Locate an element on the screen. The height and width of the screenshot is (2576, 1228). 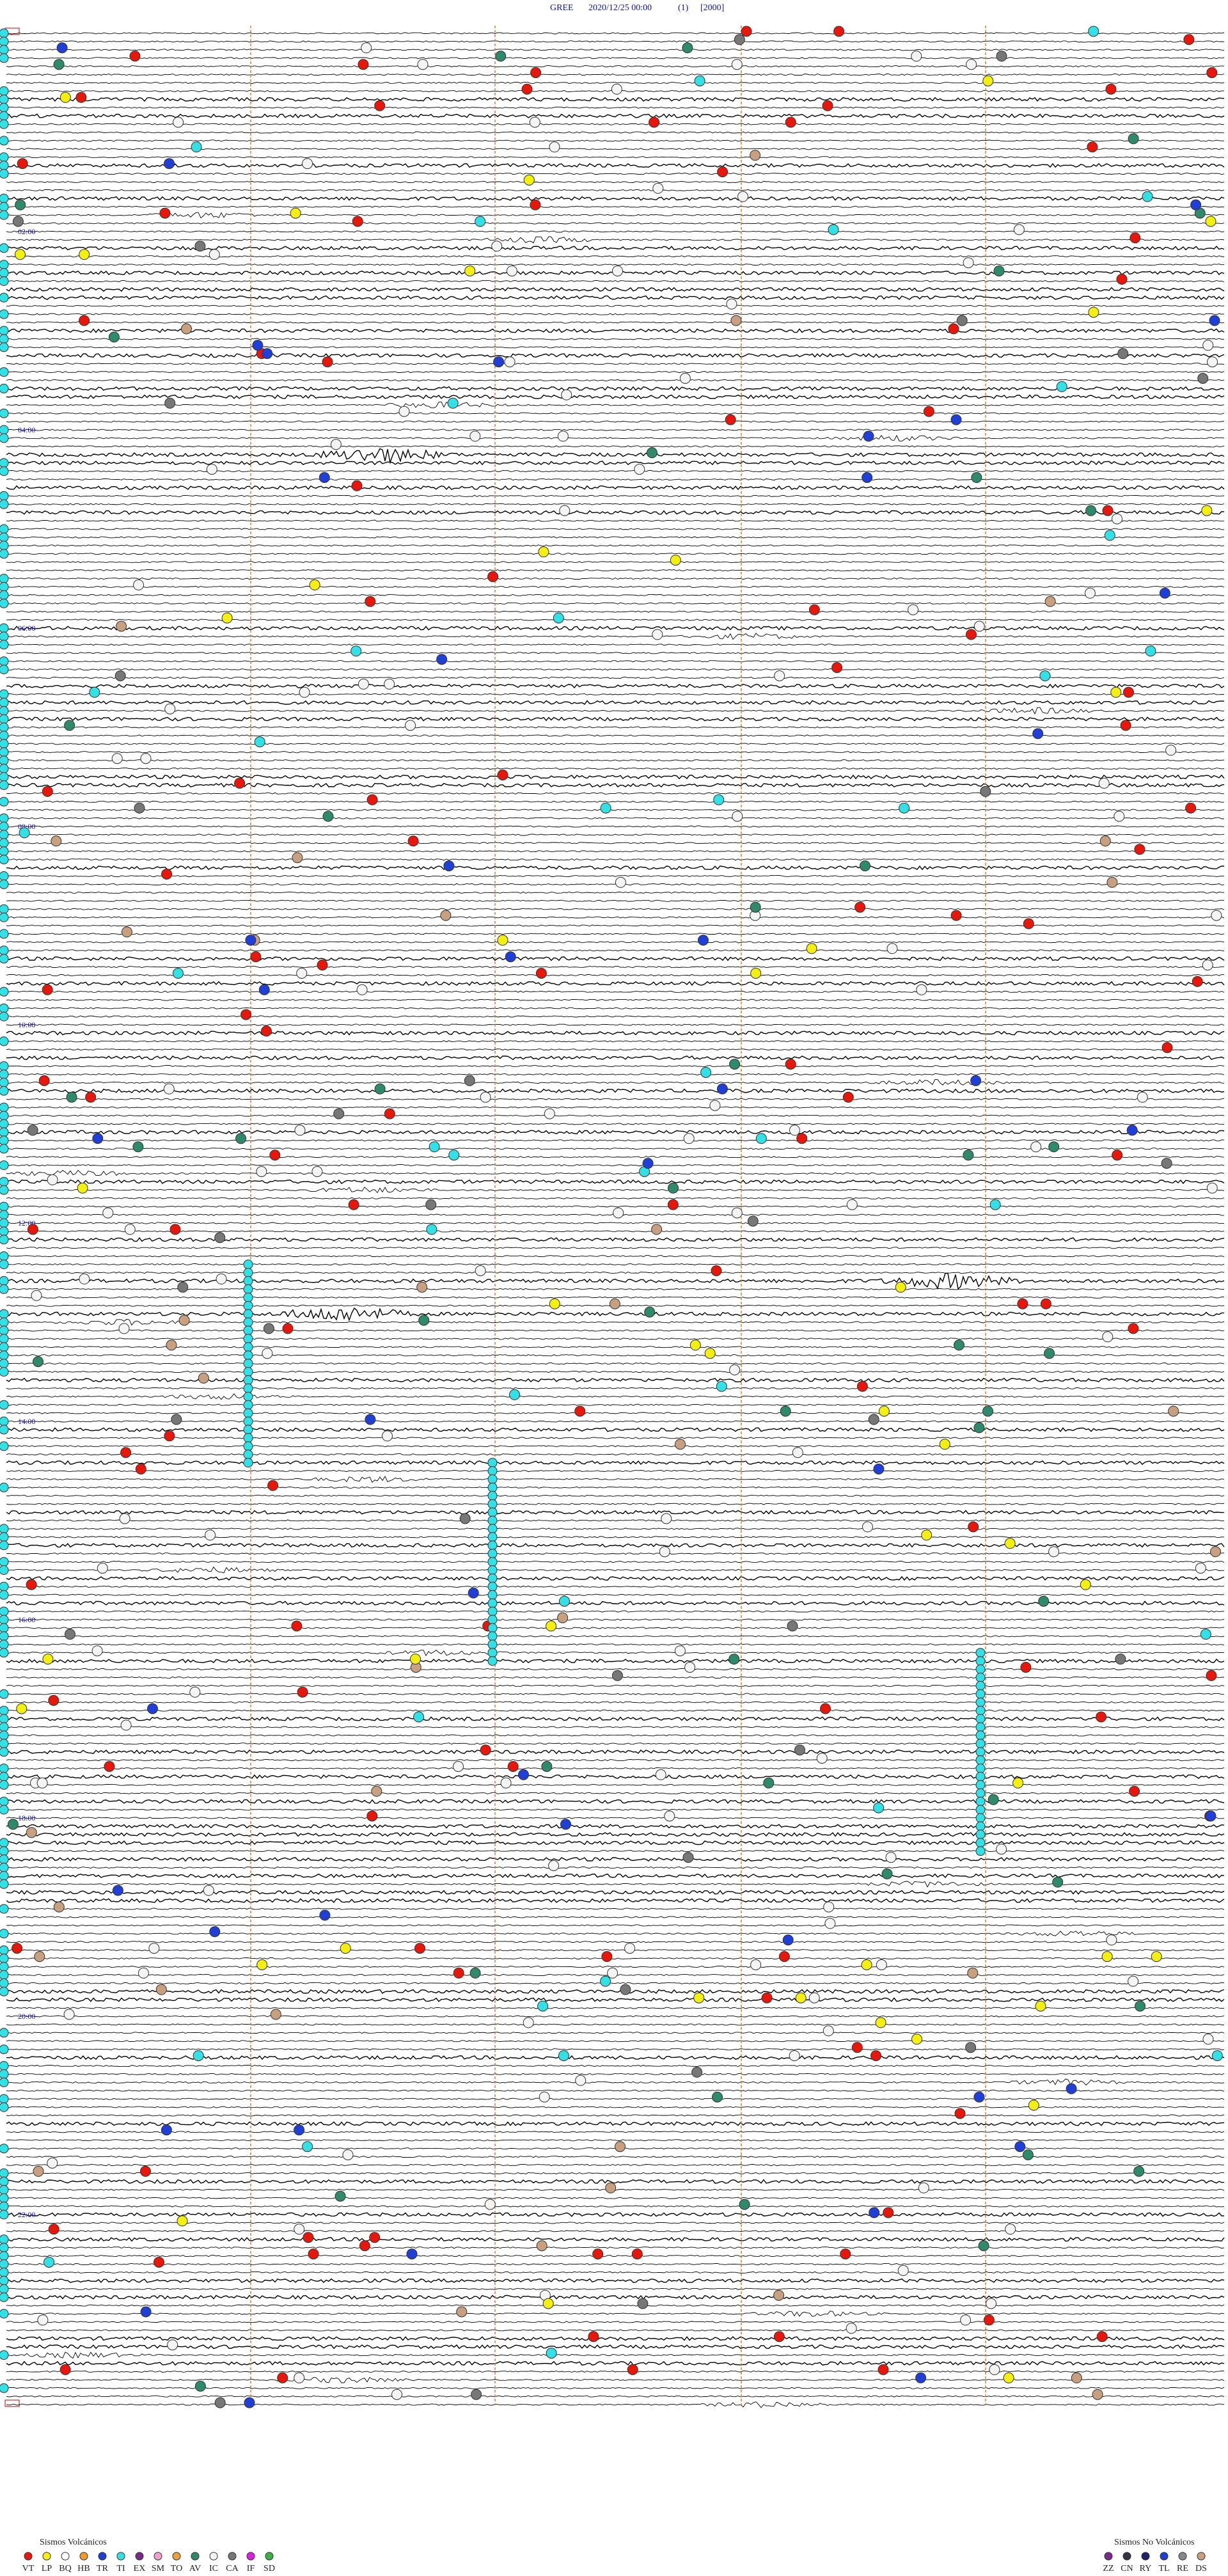
legend-label: TR is located at coordinates (103, 2568).